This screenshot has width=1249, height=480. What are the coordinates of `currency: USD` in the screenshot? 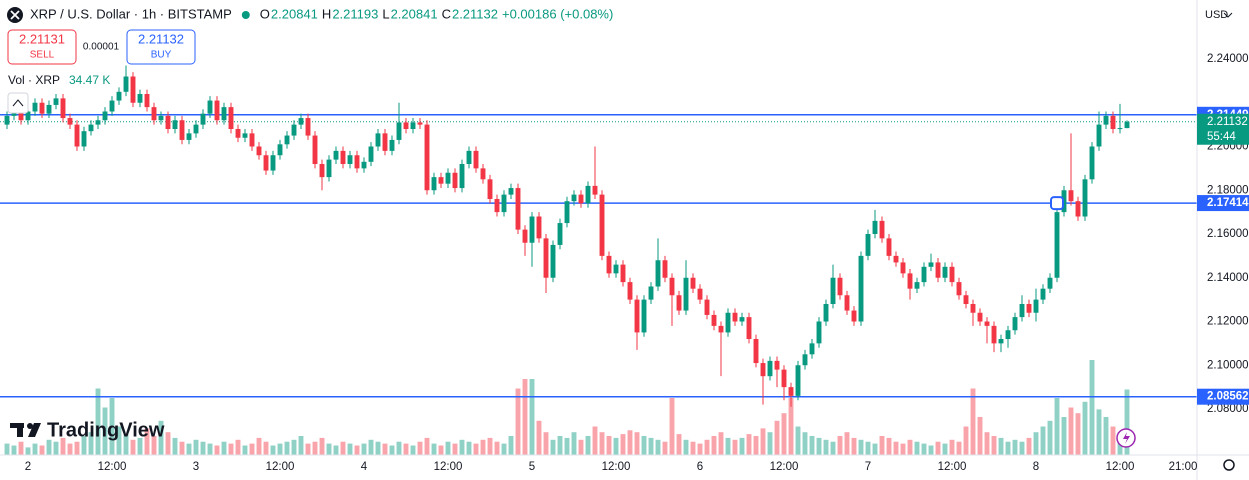 It's located at (1216, 15).